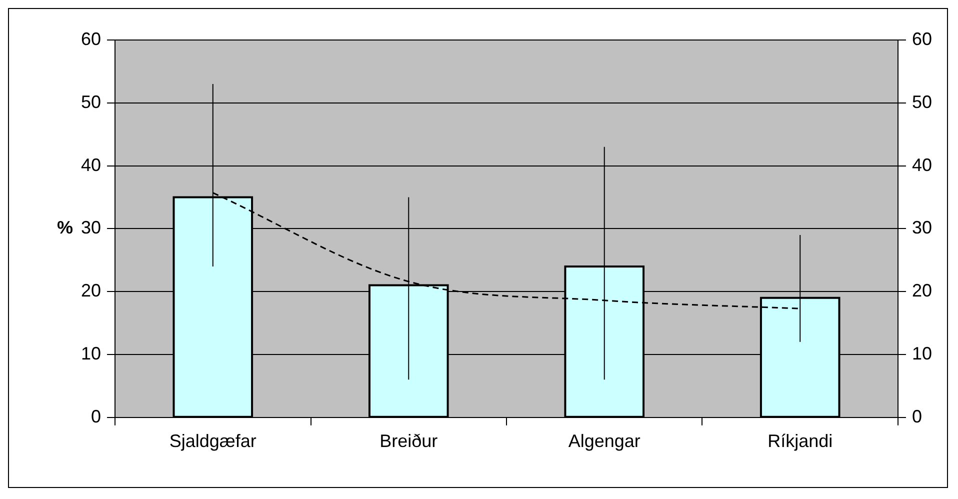 Image resolution: width=958 pixels, height=499 pixels. I want to click on y-tick-label: 30, so click(91, 228).